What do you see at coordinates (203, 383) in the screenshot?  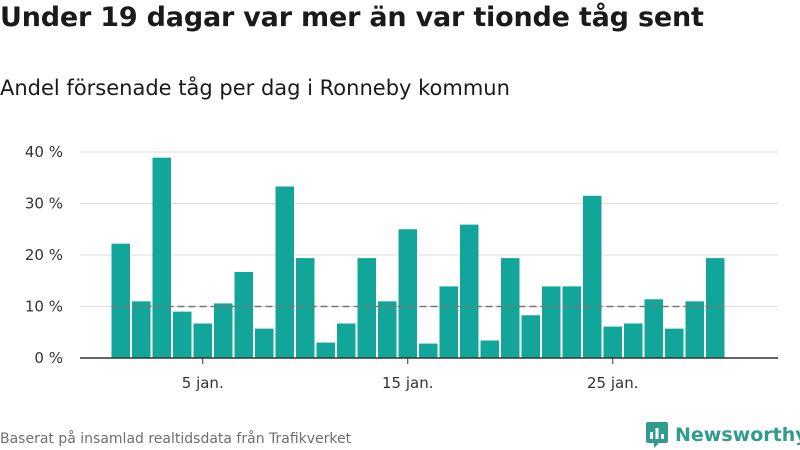 I see `x-tick-label: 5 jan.` at bounding box center [203, 383].